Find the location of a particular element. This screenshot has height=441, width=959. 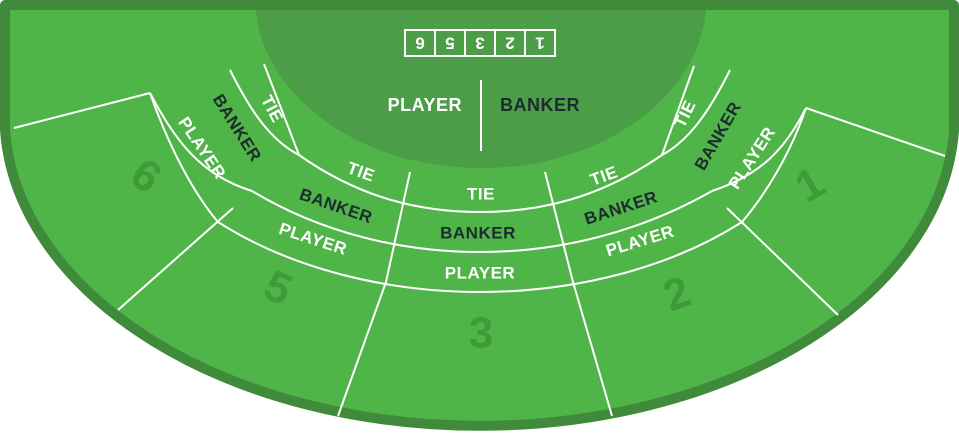

dealer-player-label: PLAYER is located at coordinates (425, 105).